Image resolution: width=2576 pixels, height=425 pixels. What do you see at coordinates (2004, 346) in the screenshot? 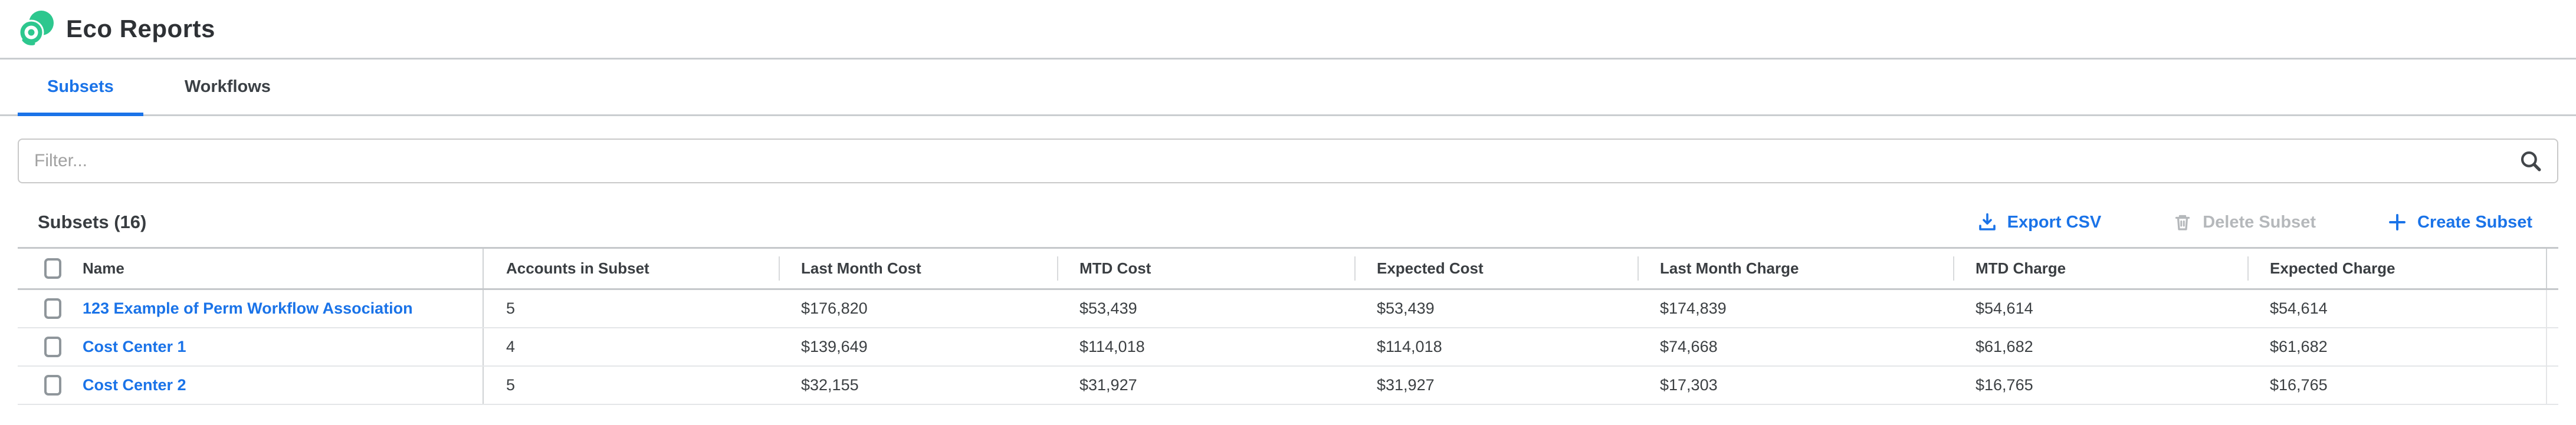
I see `cell-mtd-charge: $61,682` at bounding box center [2004, 346].